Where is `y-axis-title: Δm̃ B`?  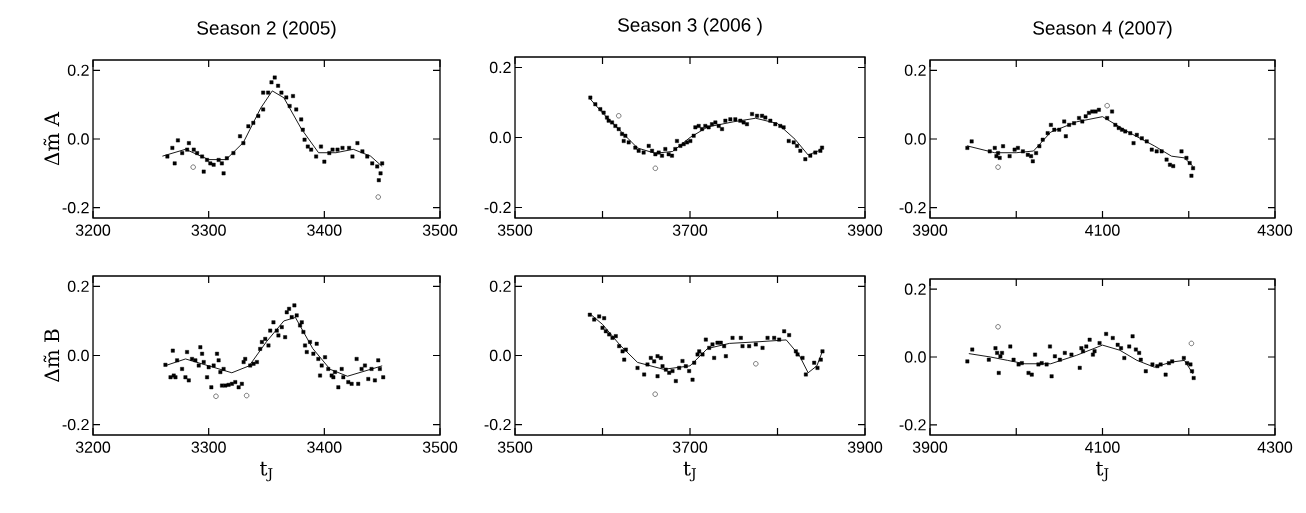
y-axis-title: Δm̃ B is located at coordinates (51, 355).